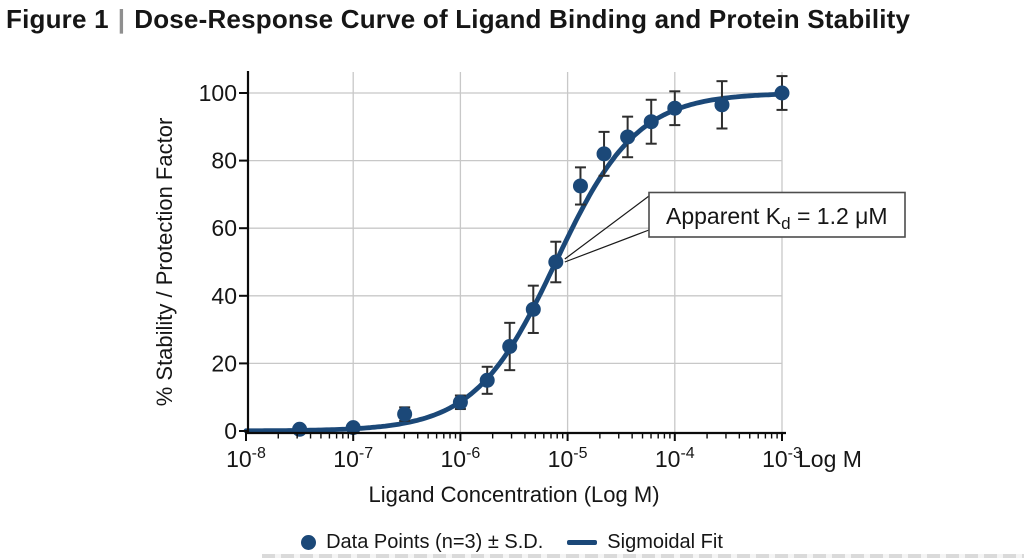 The image size is (1024, 559). I want to click on figure-number: Figure 1, so click(57, 19).